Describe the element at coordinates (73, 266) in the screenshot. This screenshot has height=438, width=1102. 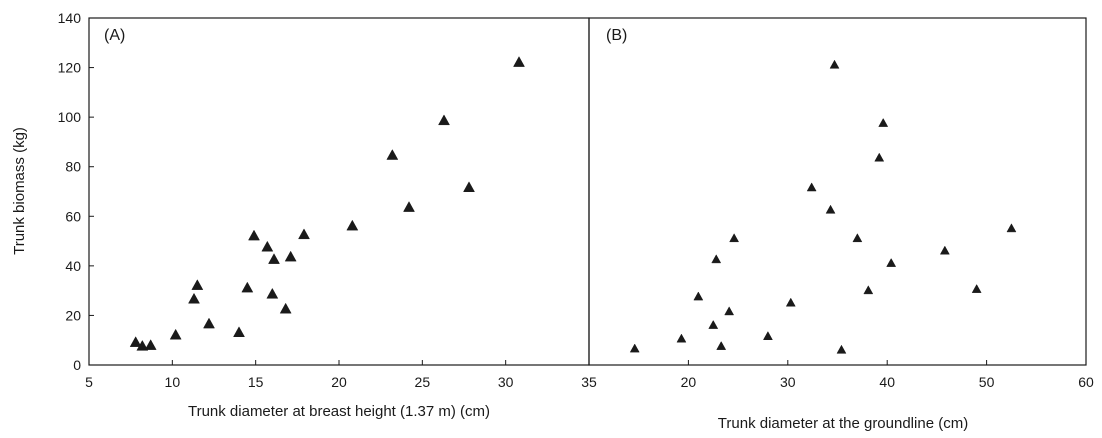
I see `y-tick-label: 40` at that location.